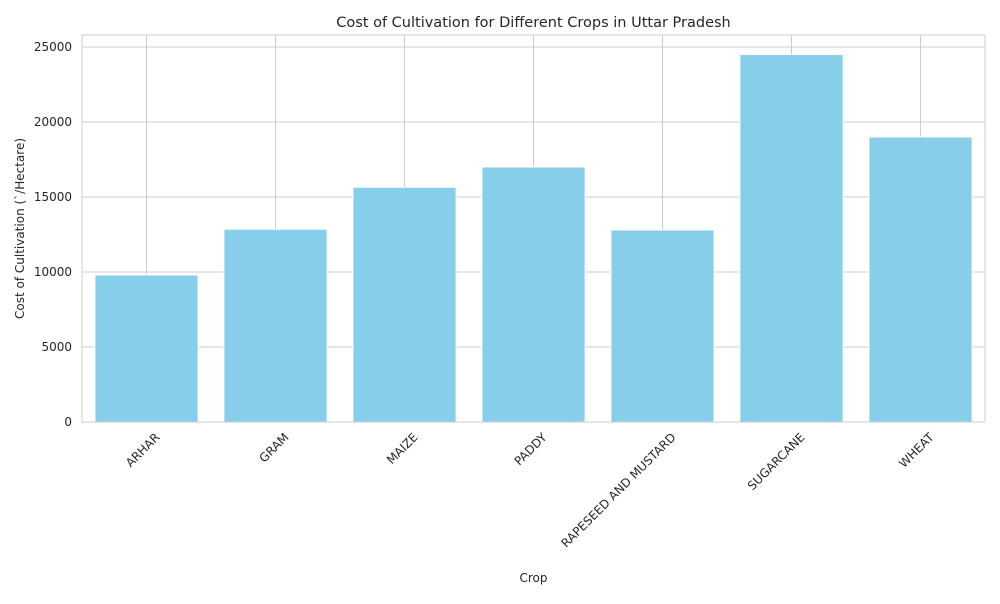  Describe the element at coordinates (275, 325) in the screenshot. I see `bar-gram` at that location.